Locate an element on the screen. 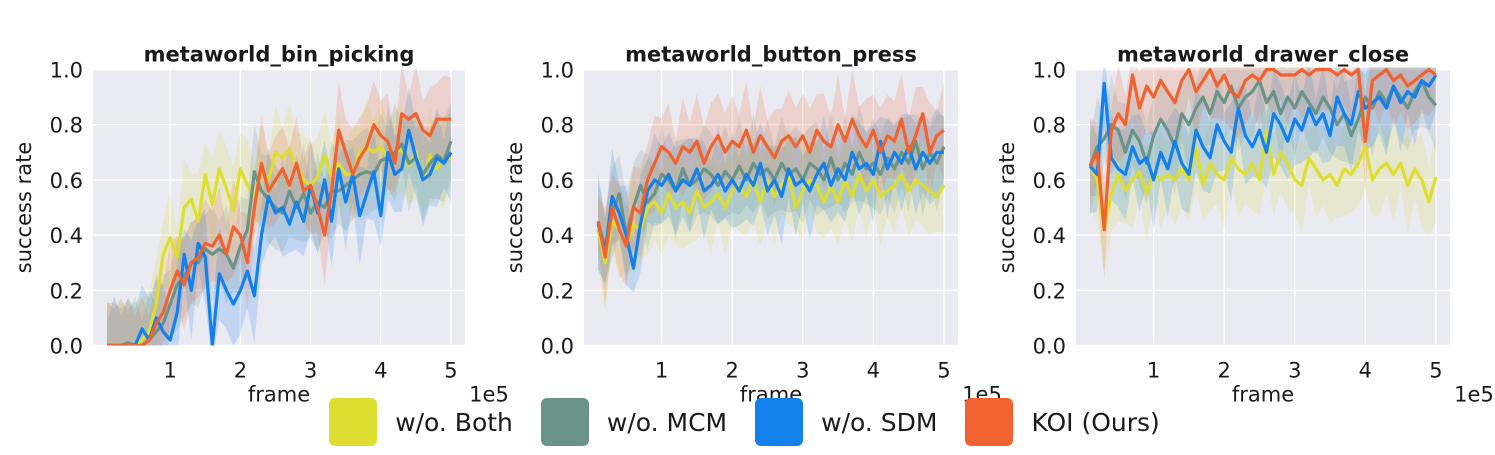 The image size is (1495, 455). subplot-title: metaworld_drawer_close is located at coordinates (1263, 55).